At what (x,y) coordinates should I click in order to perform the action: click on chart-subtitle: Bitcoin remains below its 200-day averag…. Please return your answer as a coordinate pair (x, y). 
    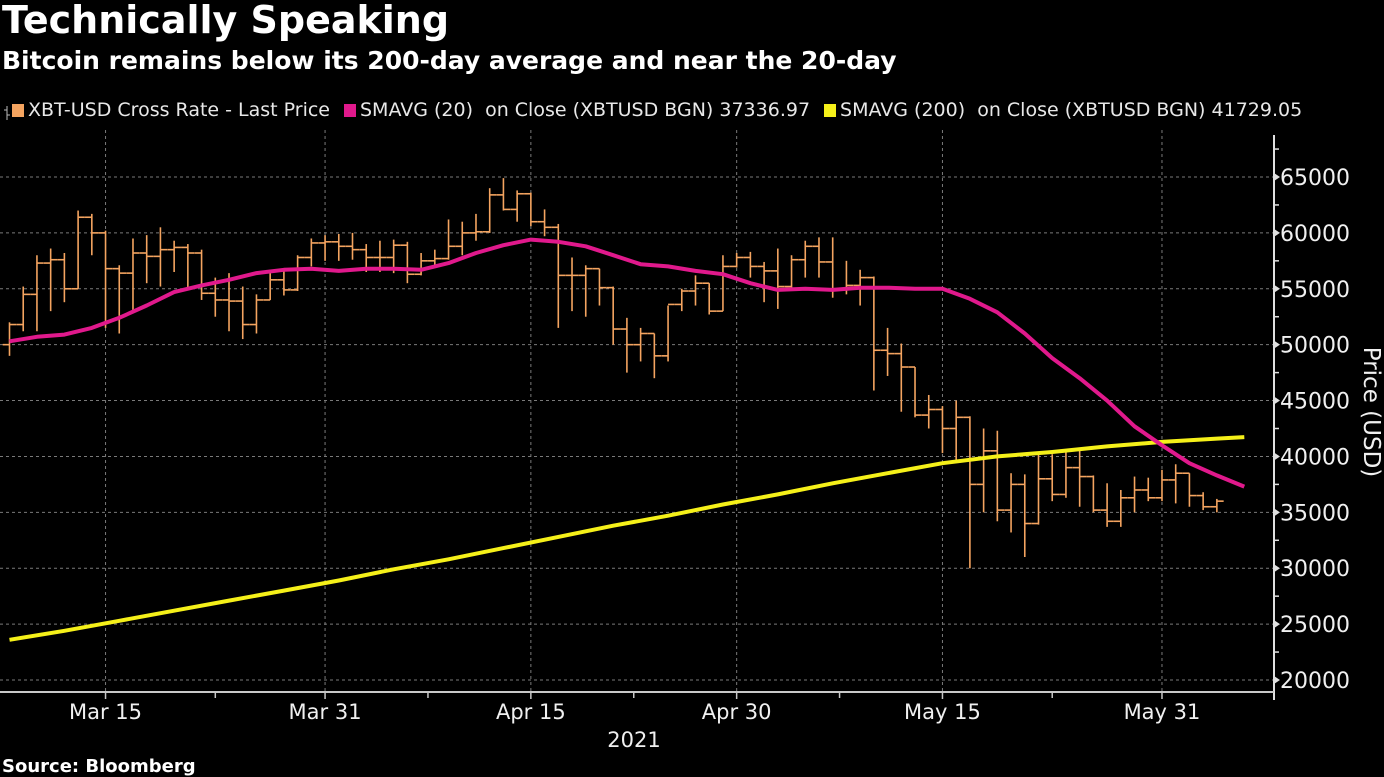
    Looking at the image, I should click on (449, 60).